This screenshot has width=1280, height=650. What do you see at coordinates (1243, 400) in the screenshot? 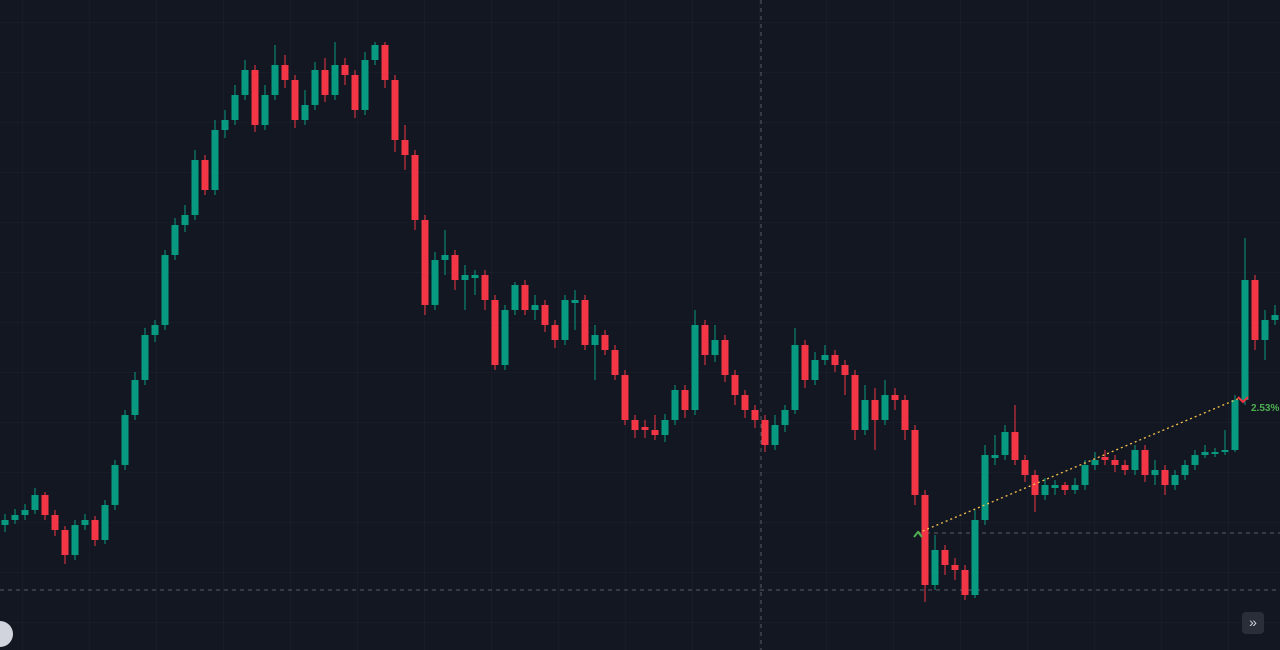
I see `measure-end` at bounding box center [1243, 400].